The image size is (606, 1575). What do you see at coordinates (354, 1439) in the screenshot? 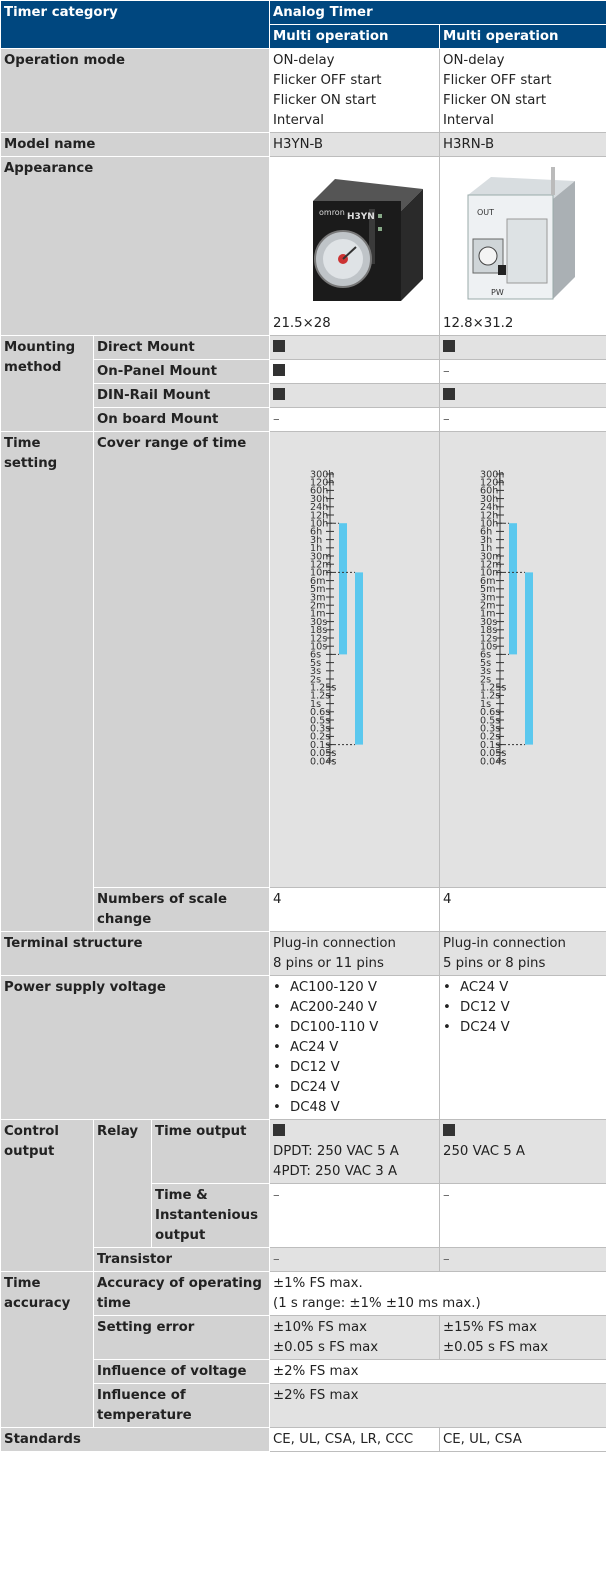
I see `standards-col1: CE, UL, CSA, LR, CCC` at bounding box center [354, 1439].